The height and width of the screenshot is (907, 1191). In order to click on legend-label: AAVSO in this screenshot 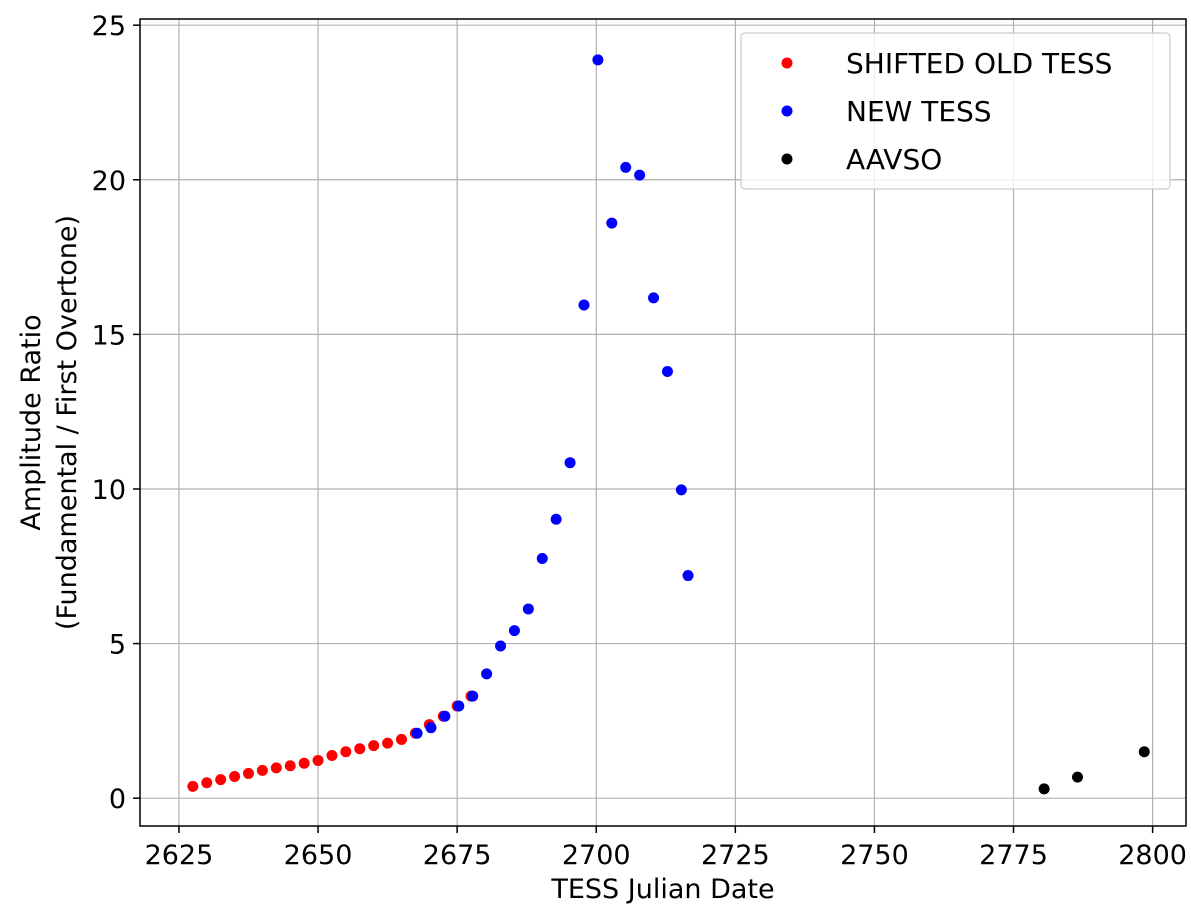, I will do `click(894, 159)`.